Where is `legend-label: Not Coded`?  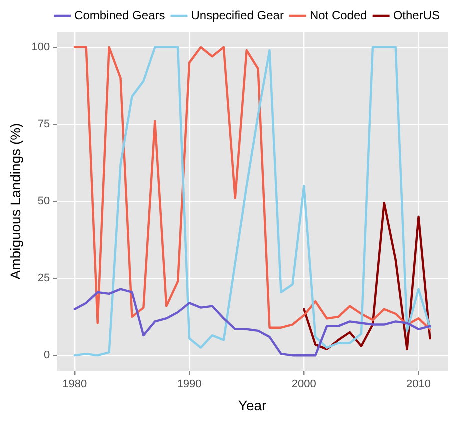 legend-label: Not Coded is located at coordinates (339, 15).